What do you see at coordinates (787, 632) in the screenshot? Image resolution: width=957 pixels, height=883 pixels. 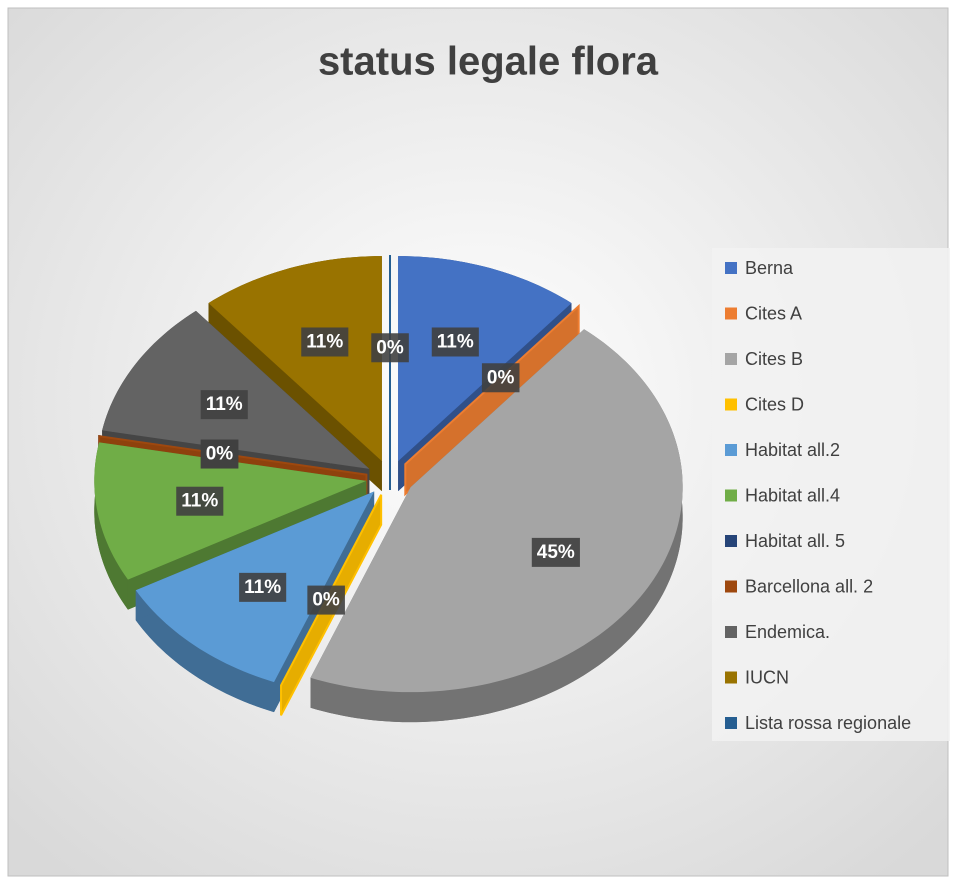 I see `legend-label: Endemica.` at bounding box center [787, 632].